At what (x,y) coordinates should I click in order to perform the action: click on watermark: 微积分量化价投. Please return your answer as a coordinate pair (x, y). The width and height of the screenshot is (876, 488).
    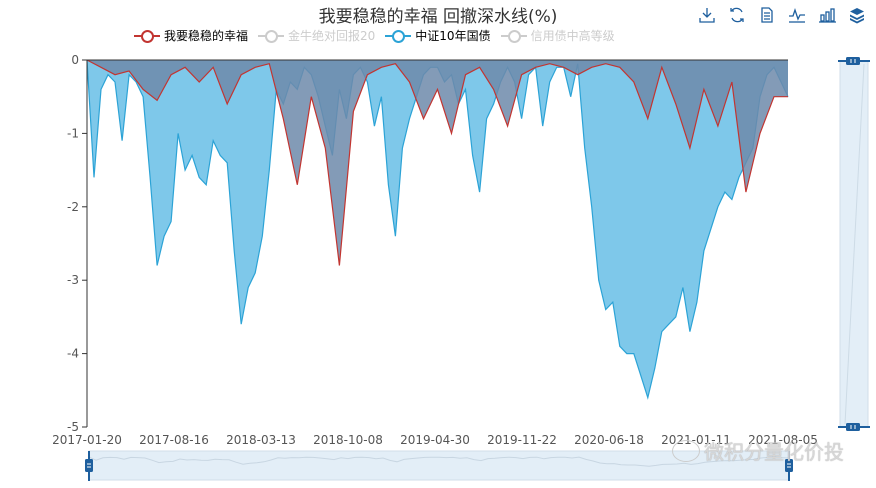
    Looking at the image, I should click on (758, 450).